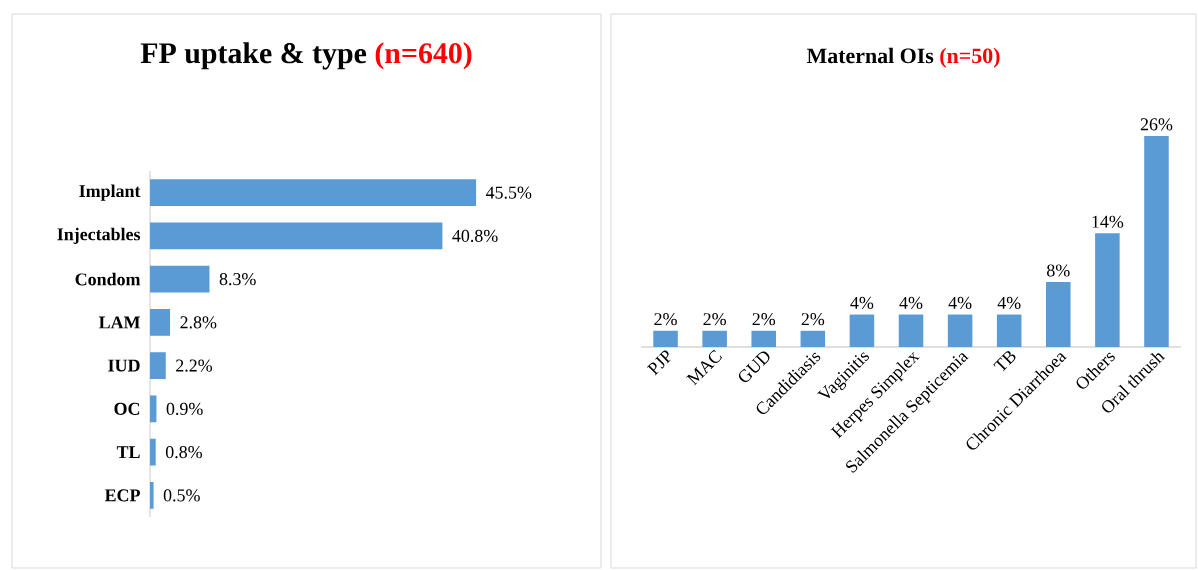 The height and width of the screenshot is (570, 1198). I want to click on data-label: 40.8%, so click(475, 235).